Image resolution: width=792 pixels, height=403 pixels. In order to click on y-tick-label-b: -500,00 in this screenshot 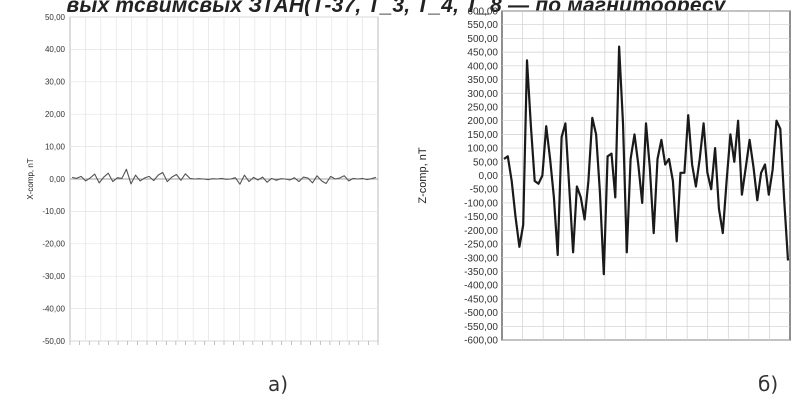, I will do `click(481, 313)`.